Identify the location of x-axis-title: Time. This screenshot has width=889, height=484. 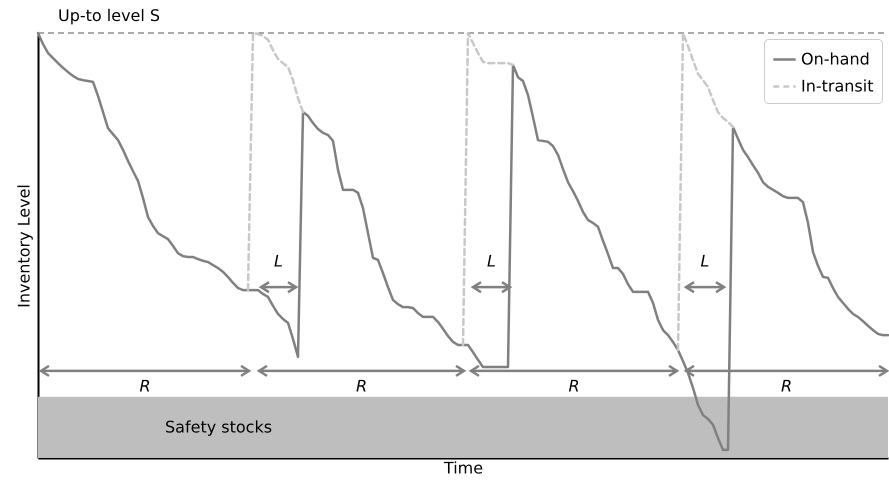
(463, 468).